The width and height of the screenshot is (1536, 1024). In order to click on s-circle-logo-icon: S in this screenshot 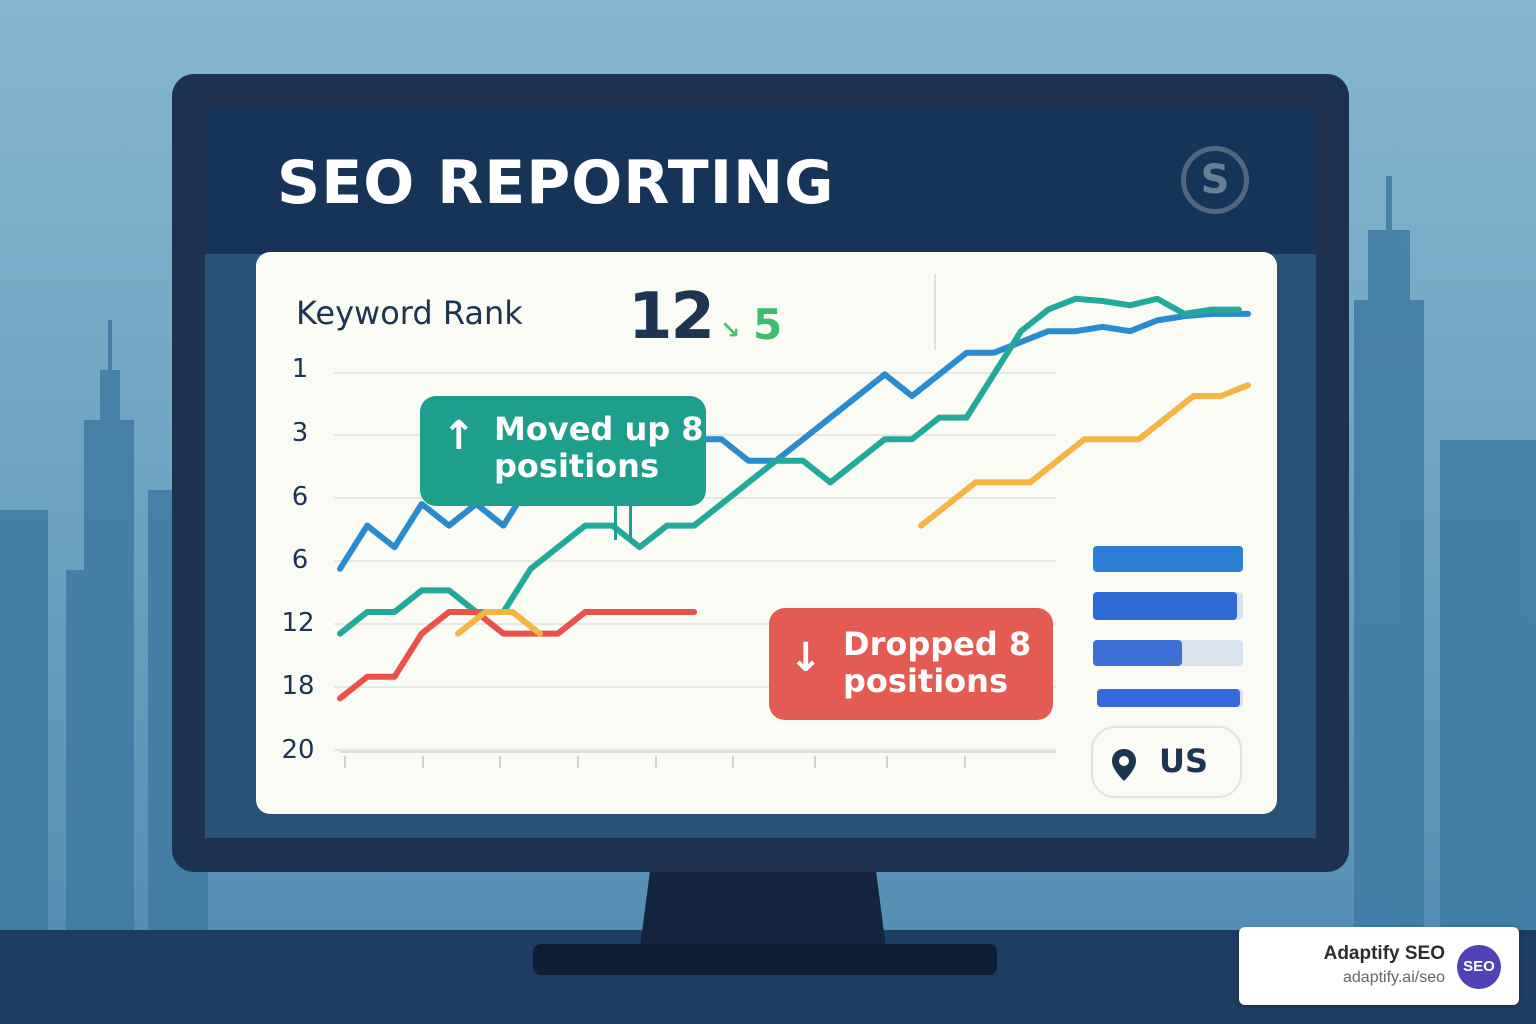, I will do `click(1215, 180)`.